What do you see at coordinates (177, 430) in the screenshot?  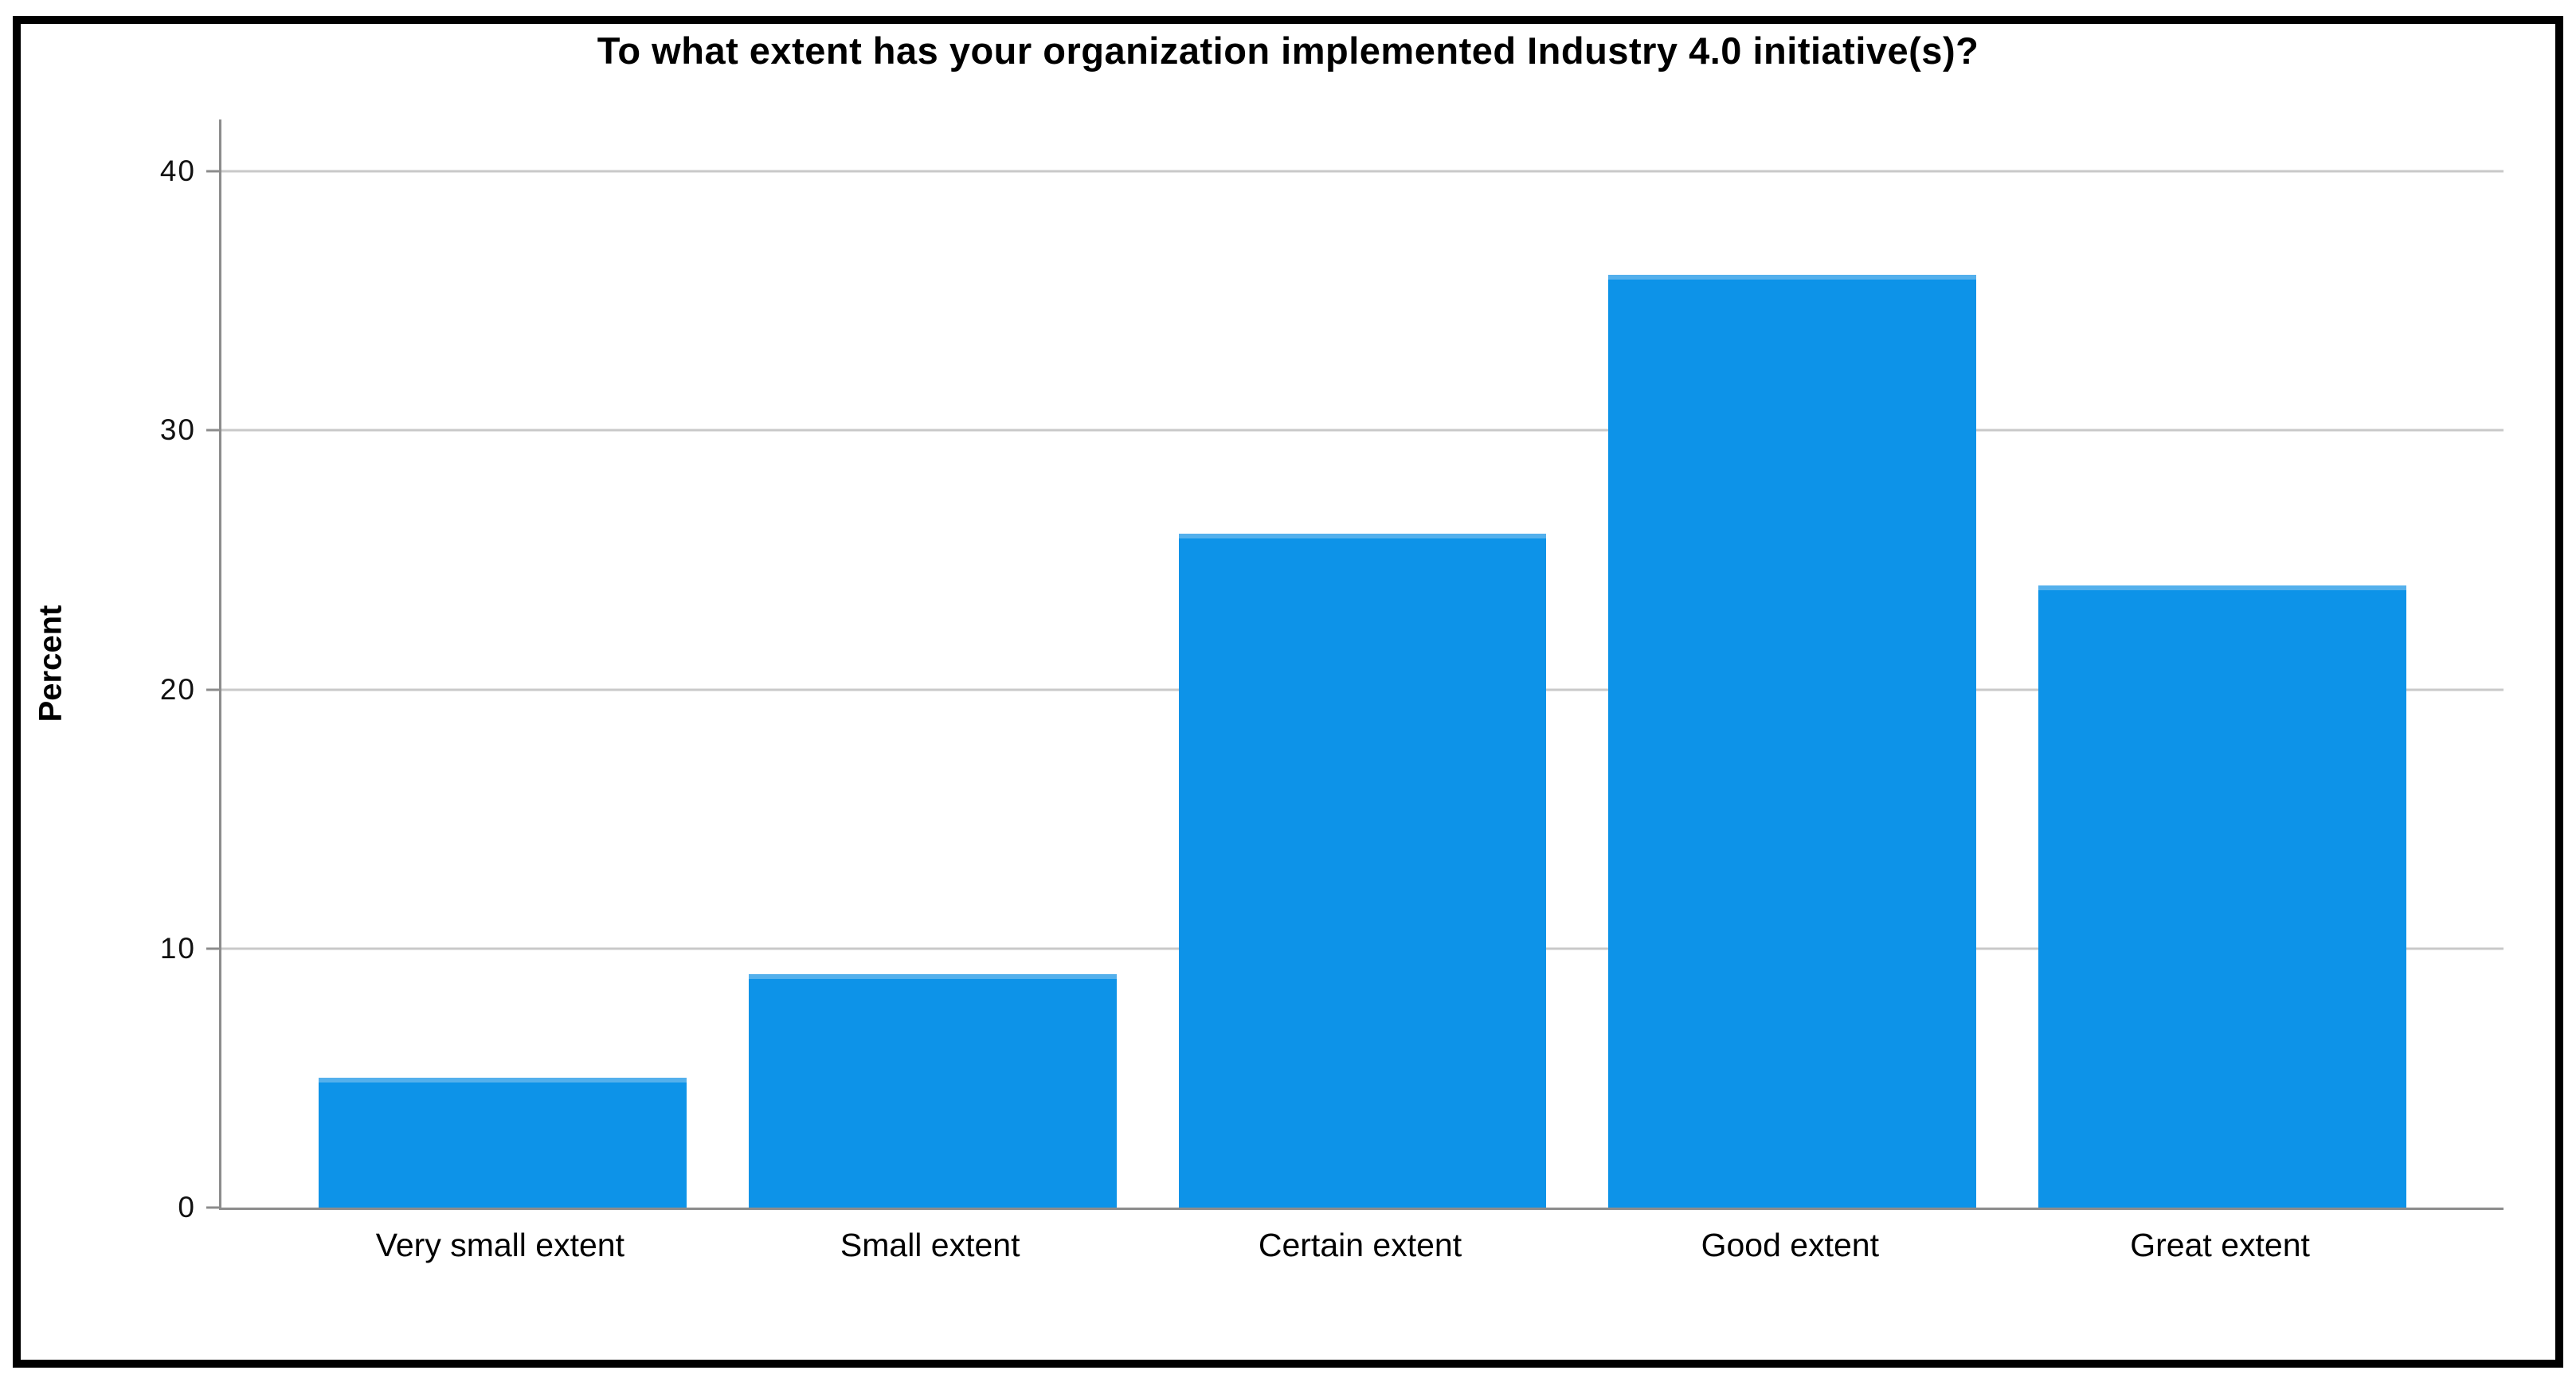 I see `y-tick-label-30: 30` at bounding box center [177, 430].